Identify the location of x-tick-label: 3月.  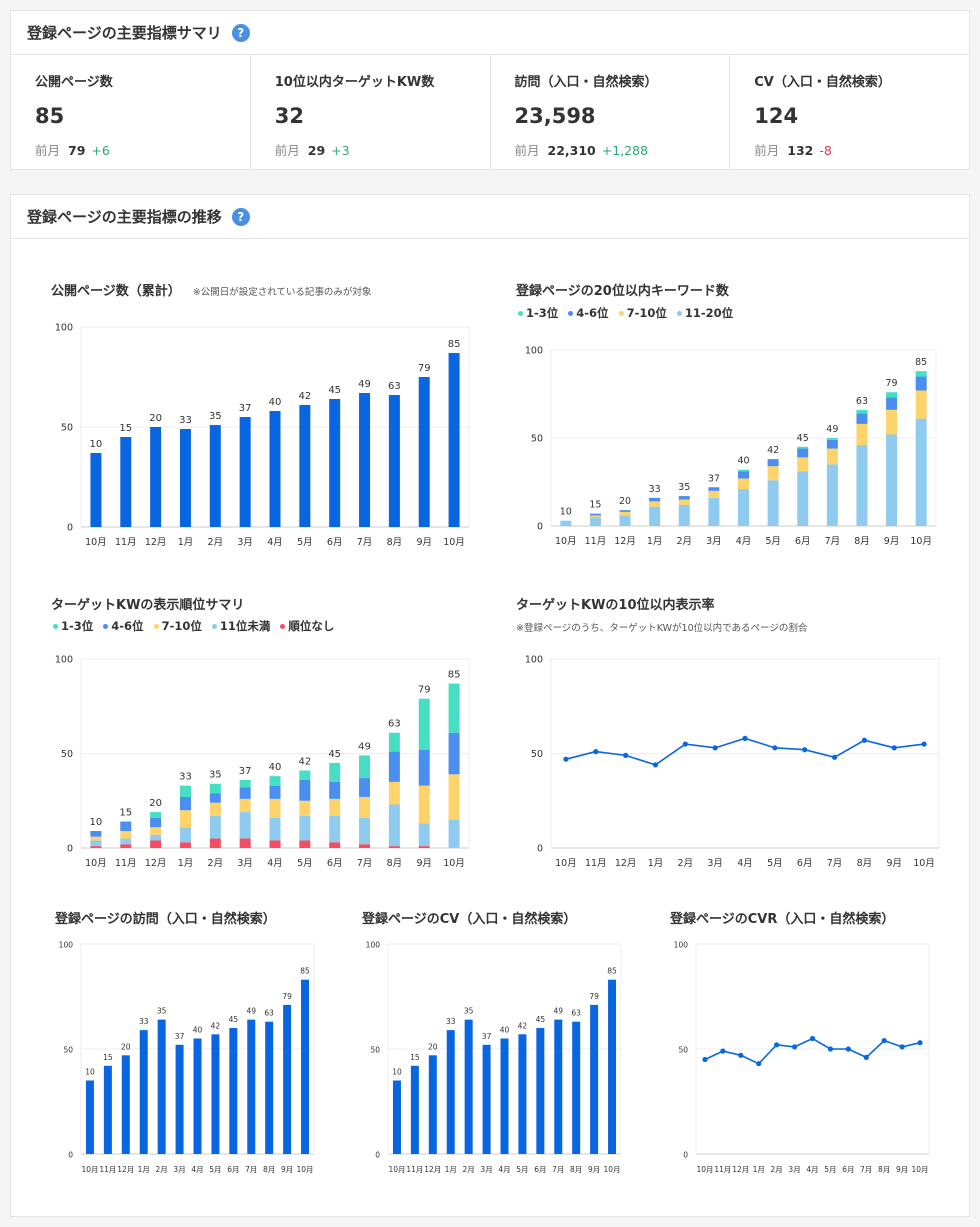
(715, 863).